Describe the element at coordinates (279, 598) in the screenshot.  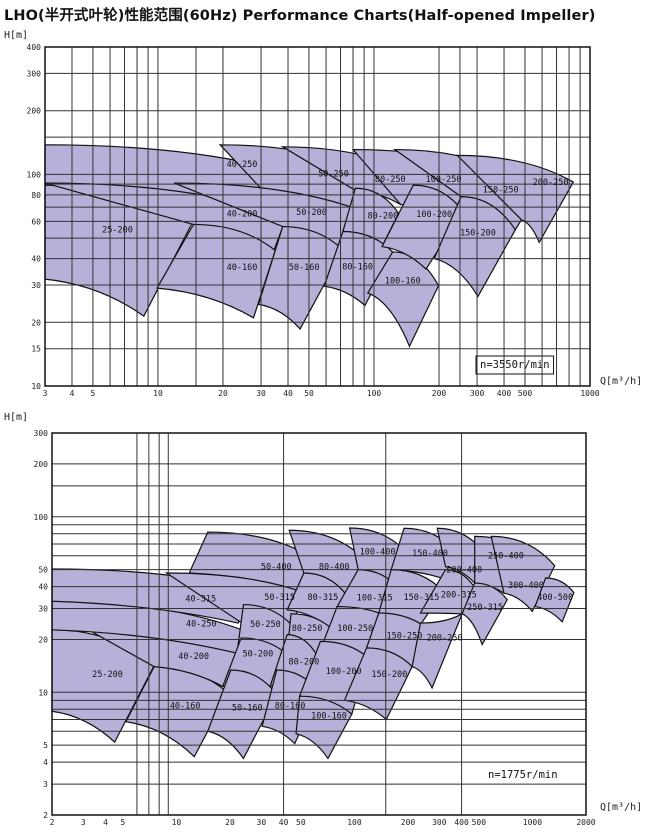
I see `region-label: 50-315` at that location.